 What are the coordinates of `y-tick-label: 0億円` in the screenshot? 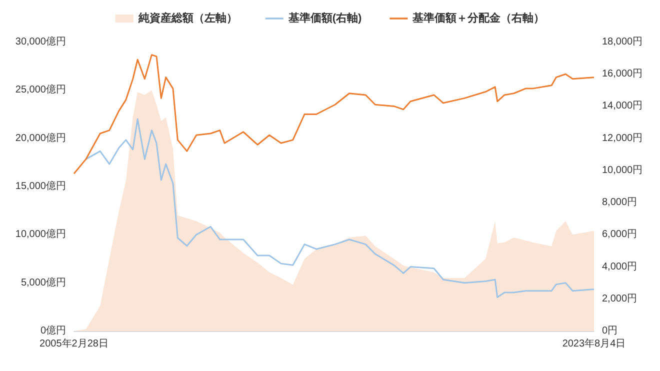 It's located at (53, 330).